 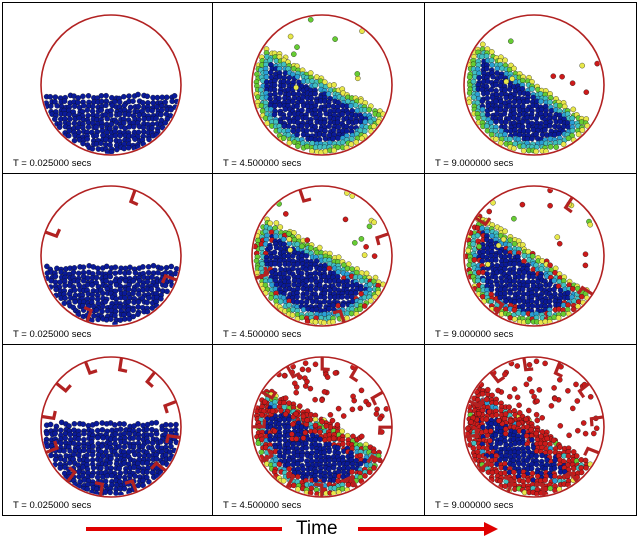 What do you see at coordinates (262, 505) in the screenshot?
I see `time-label: T = 4.500000 secs` at bounding box center [262, 505].